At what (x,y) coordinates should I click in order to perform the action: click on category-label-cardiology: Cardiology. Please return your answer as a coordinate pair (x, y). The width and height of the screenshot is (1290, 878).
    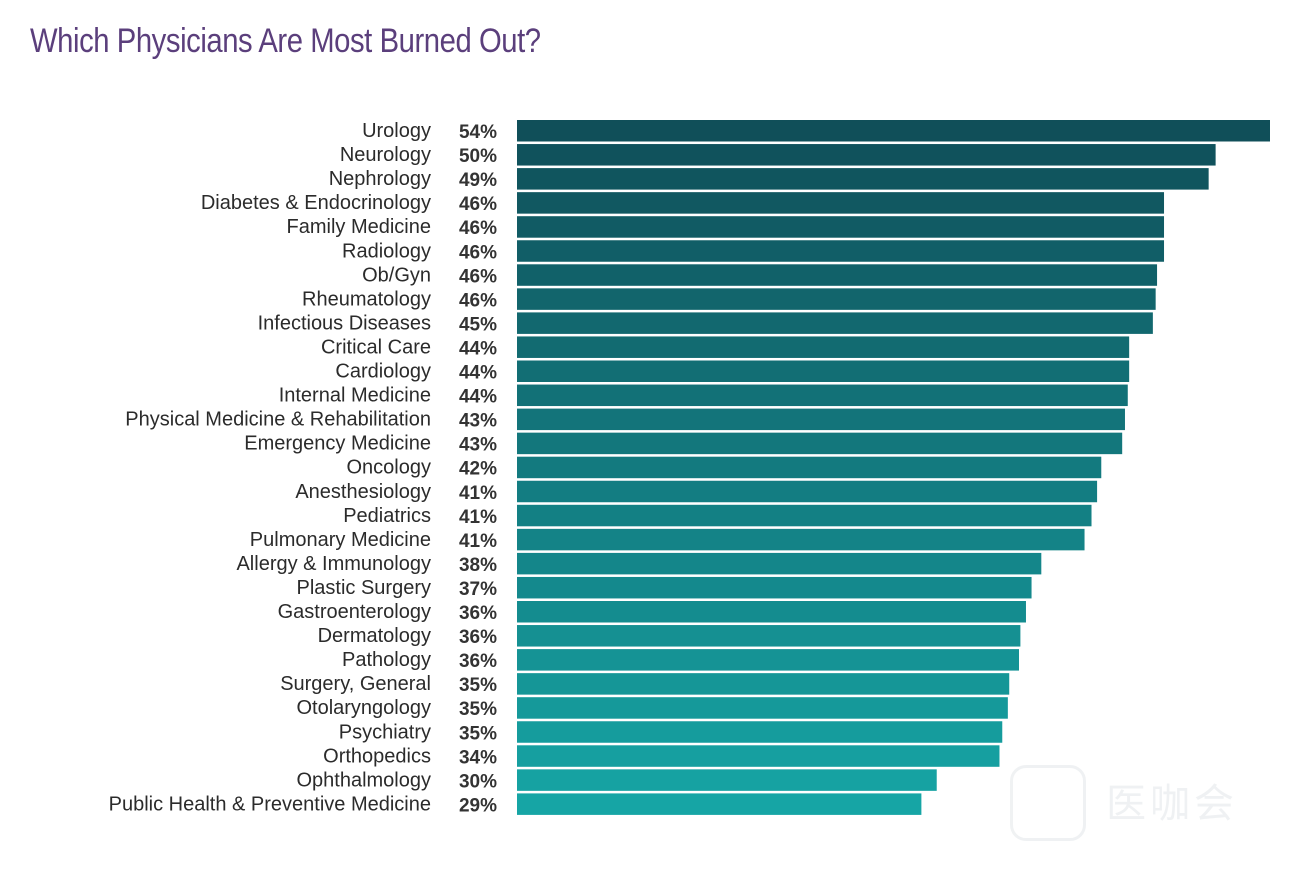
    Looking at the image, I should click on (383, 372).